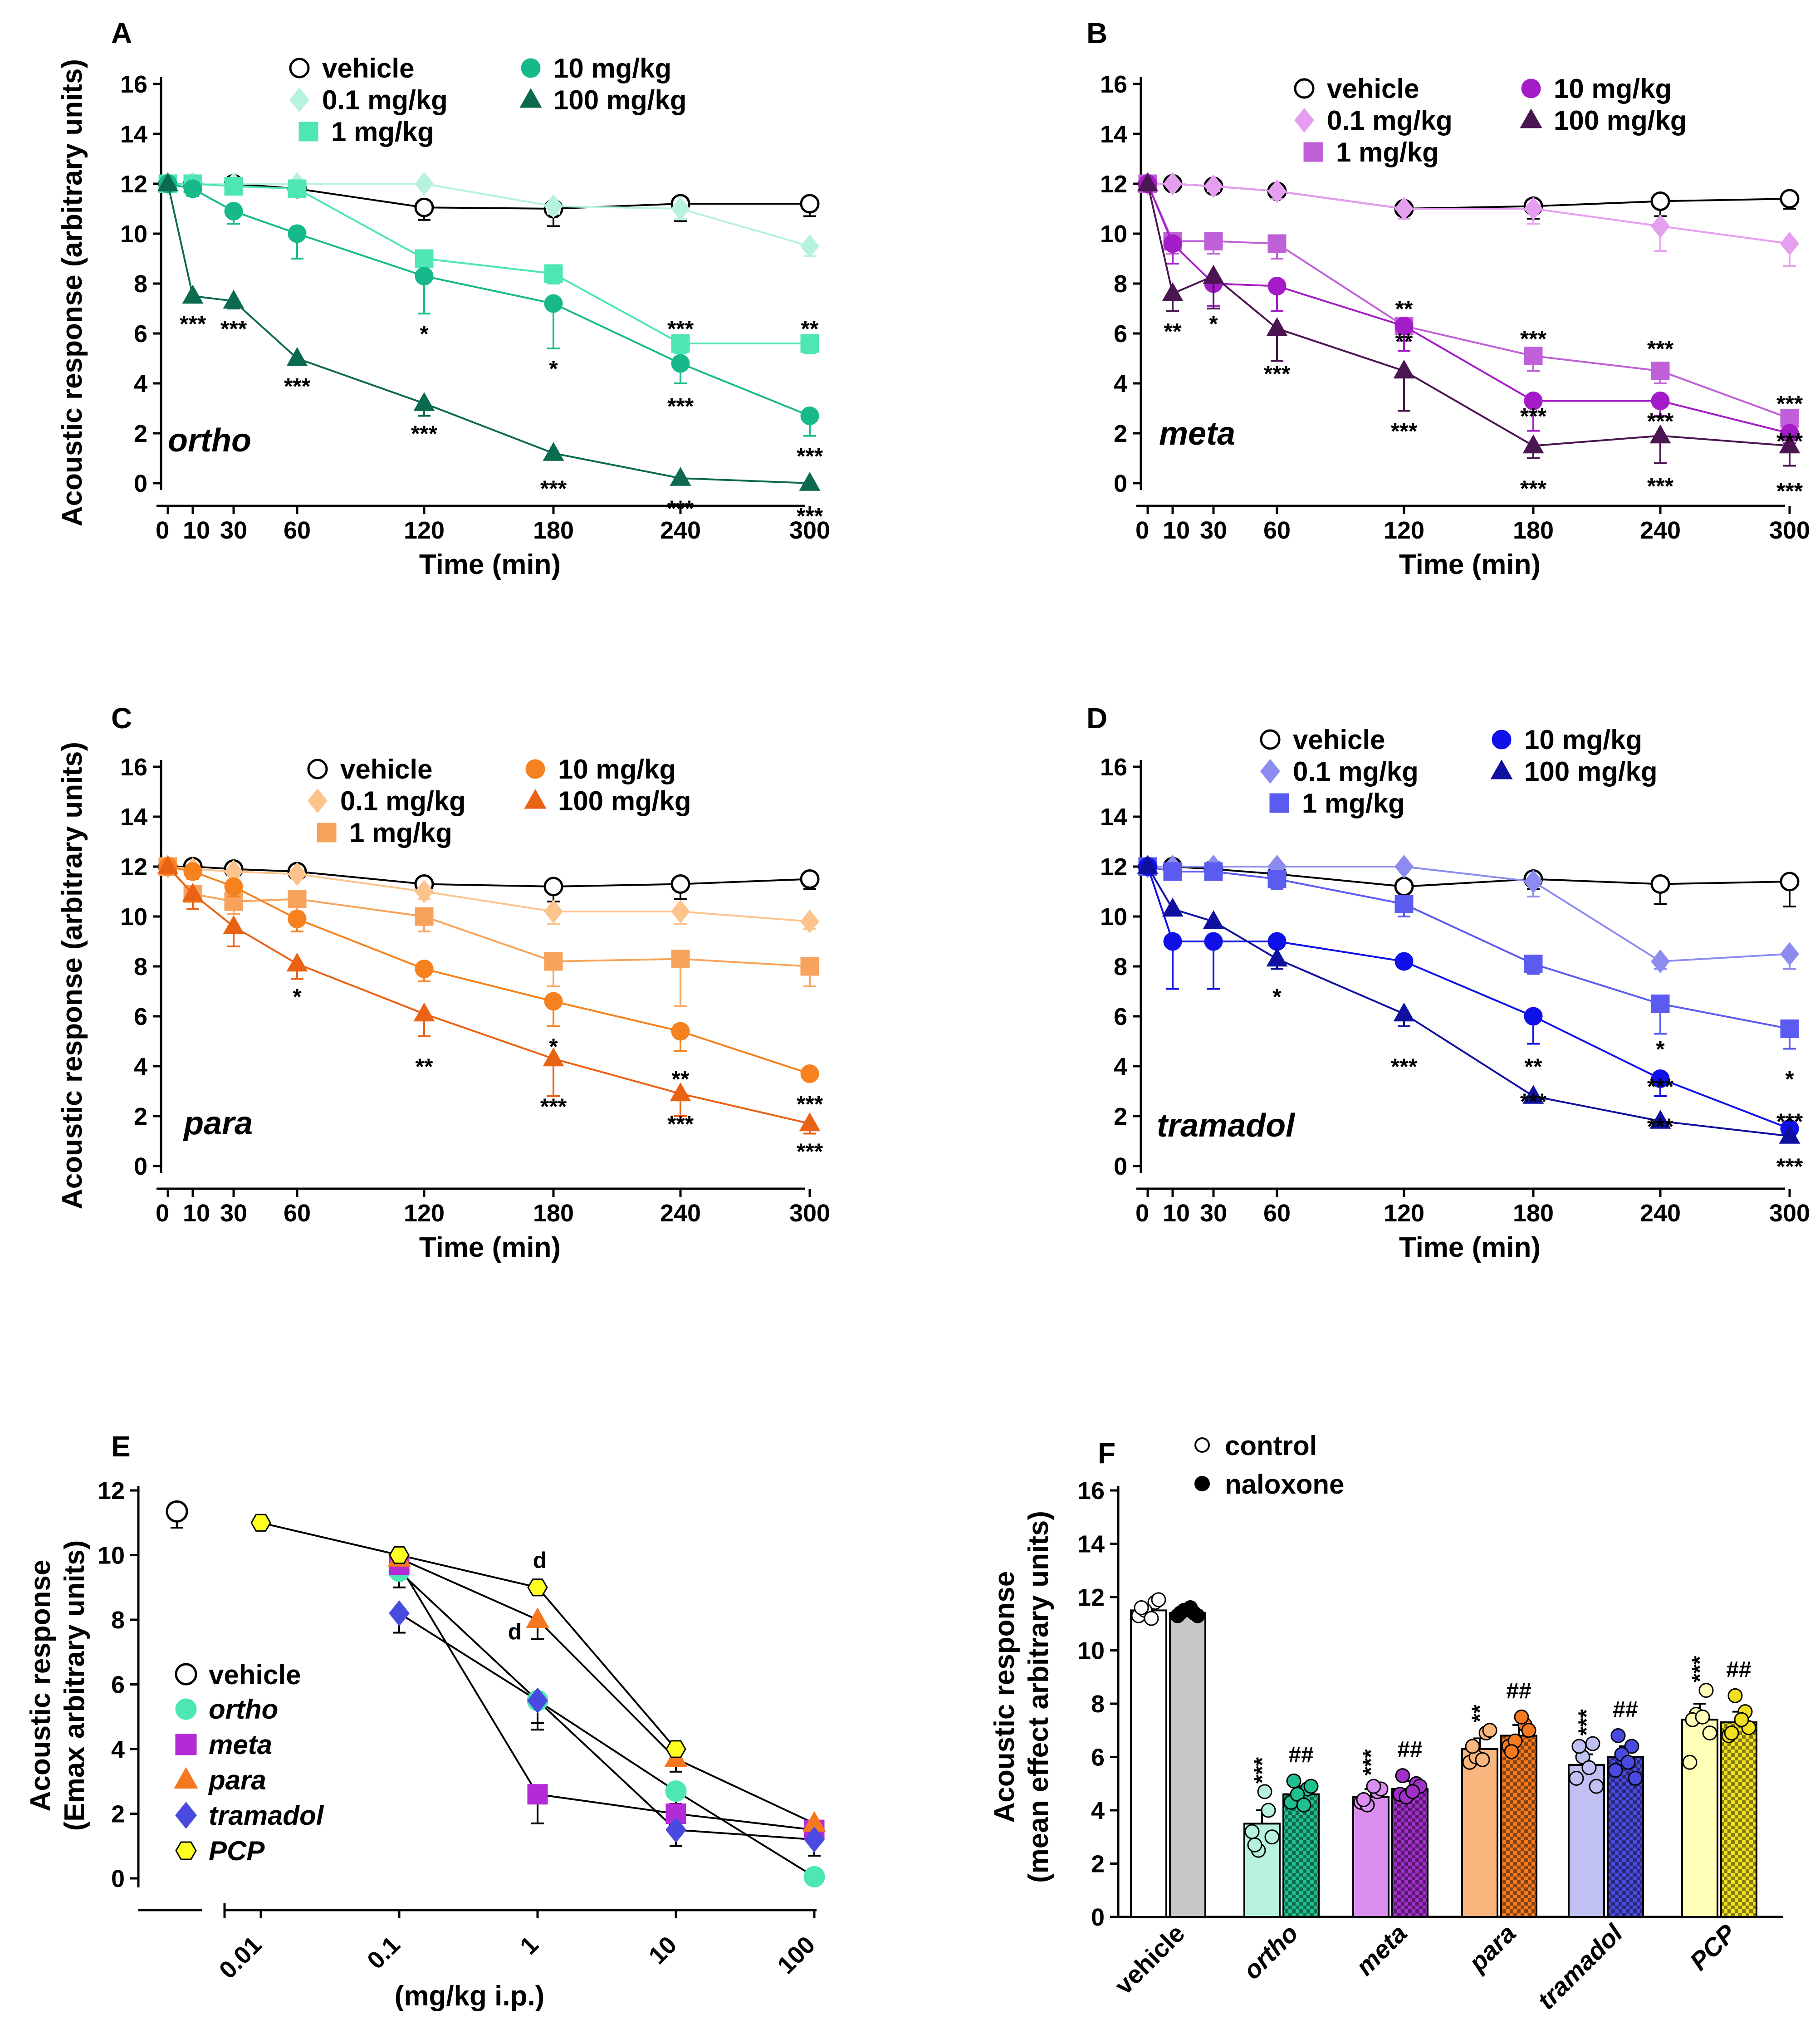  Describe the element at coordinates (1583, 740) in the screenshot. I see `legend-label: 10 mg/kg` at that location.